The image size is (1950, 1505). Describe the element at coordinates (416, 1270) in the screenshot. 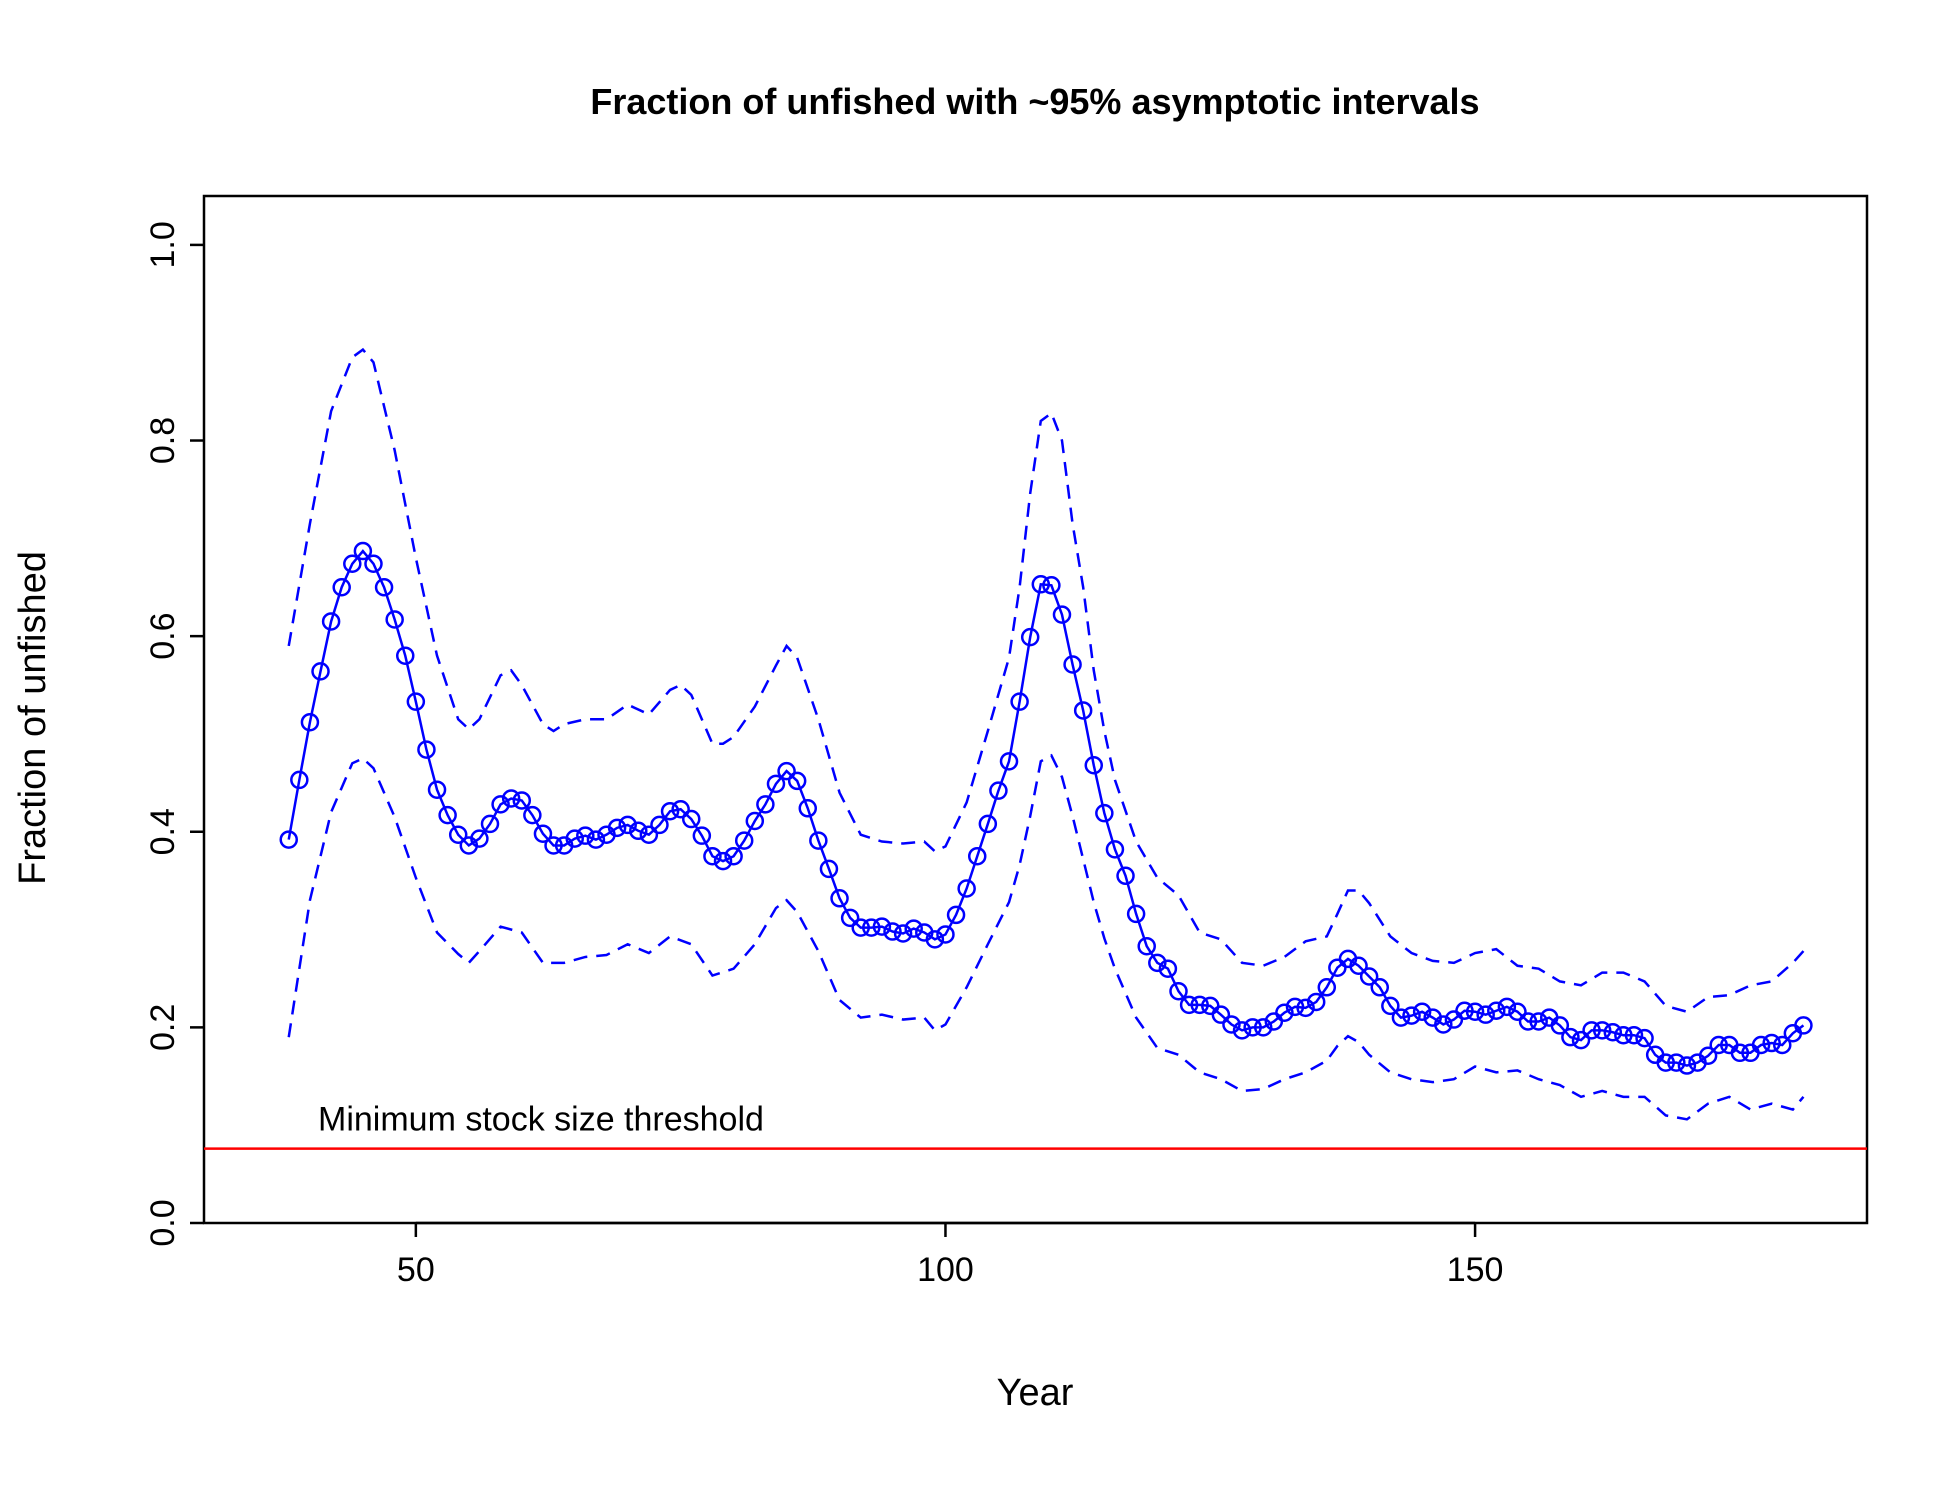

I see `x-tick-label: 50` at that location.